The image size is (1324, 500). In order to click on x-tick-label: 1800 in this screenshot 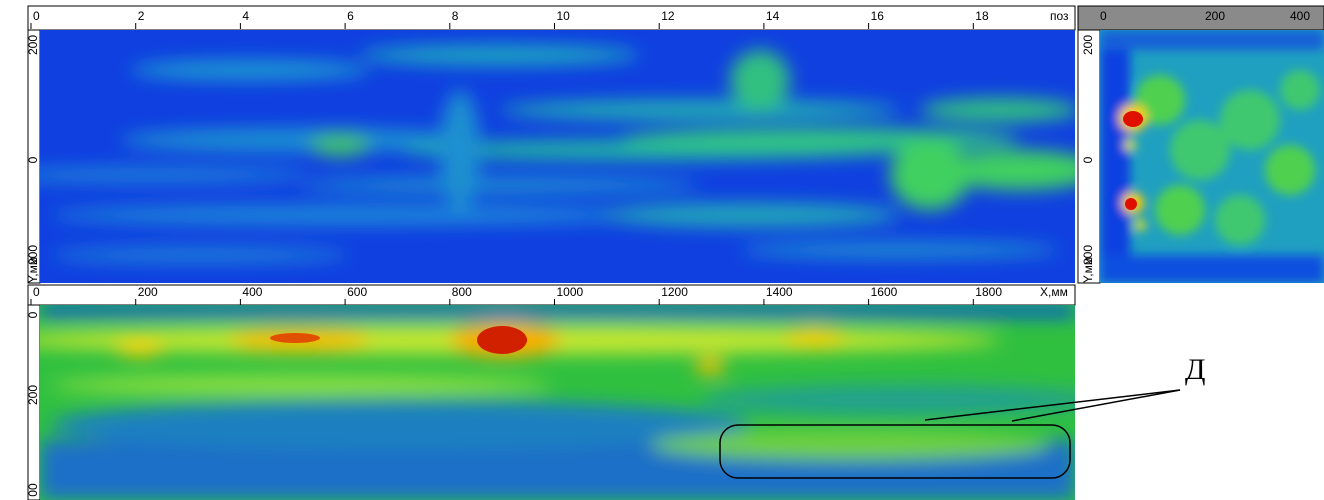, I will do `click(988, 292)`.